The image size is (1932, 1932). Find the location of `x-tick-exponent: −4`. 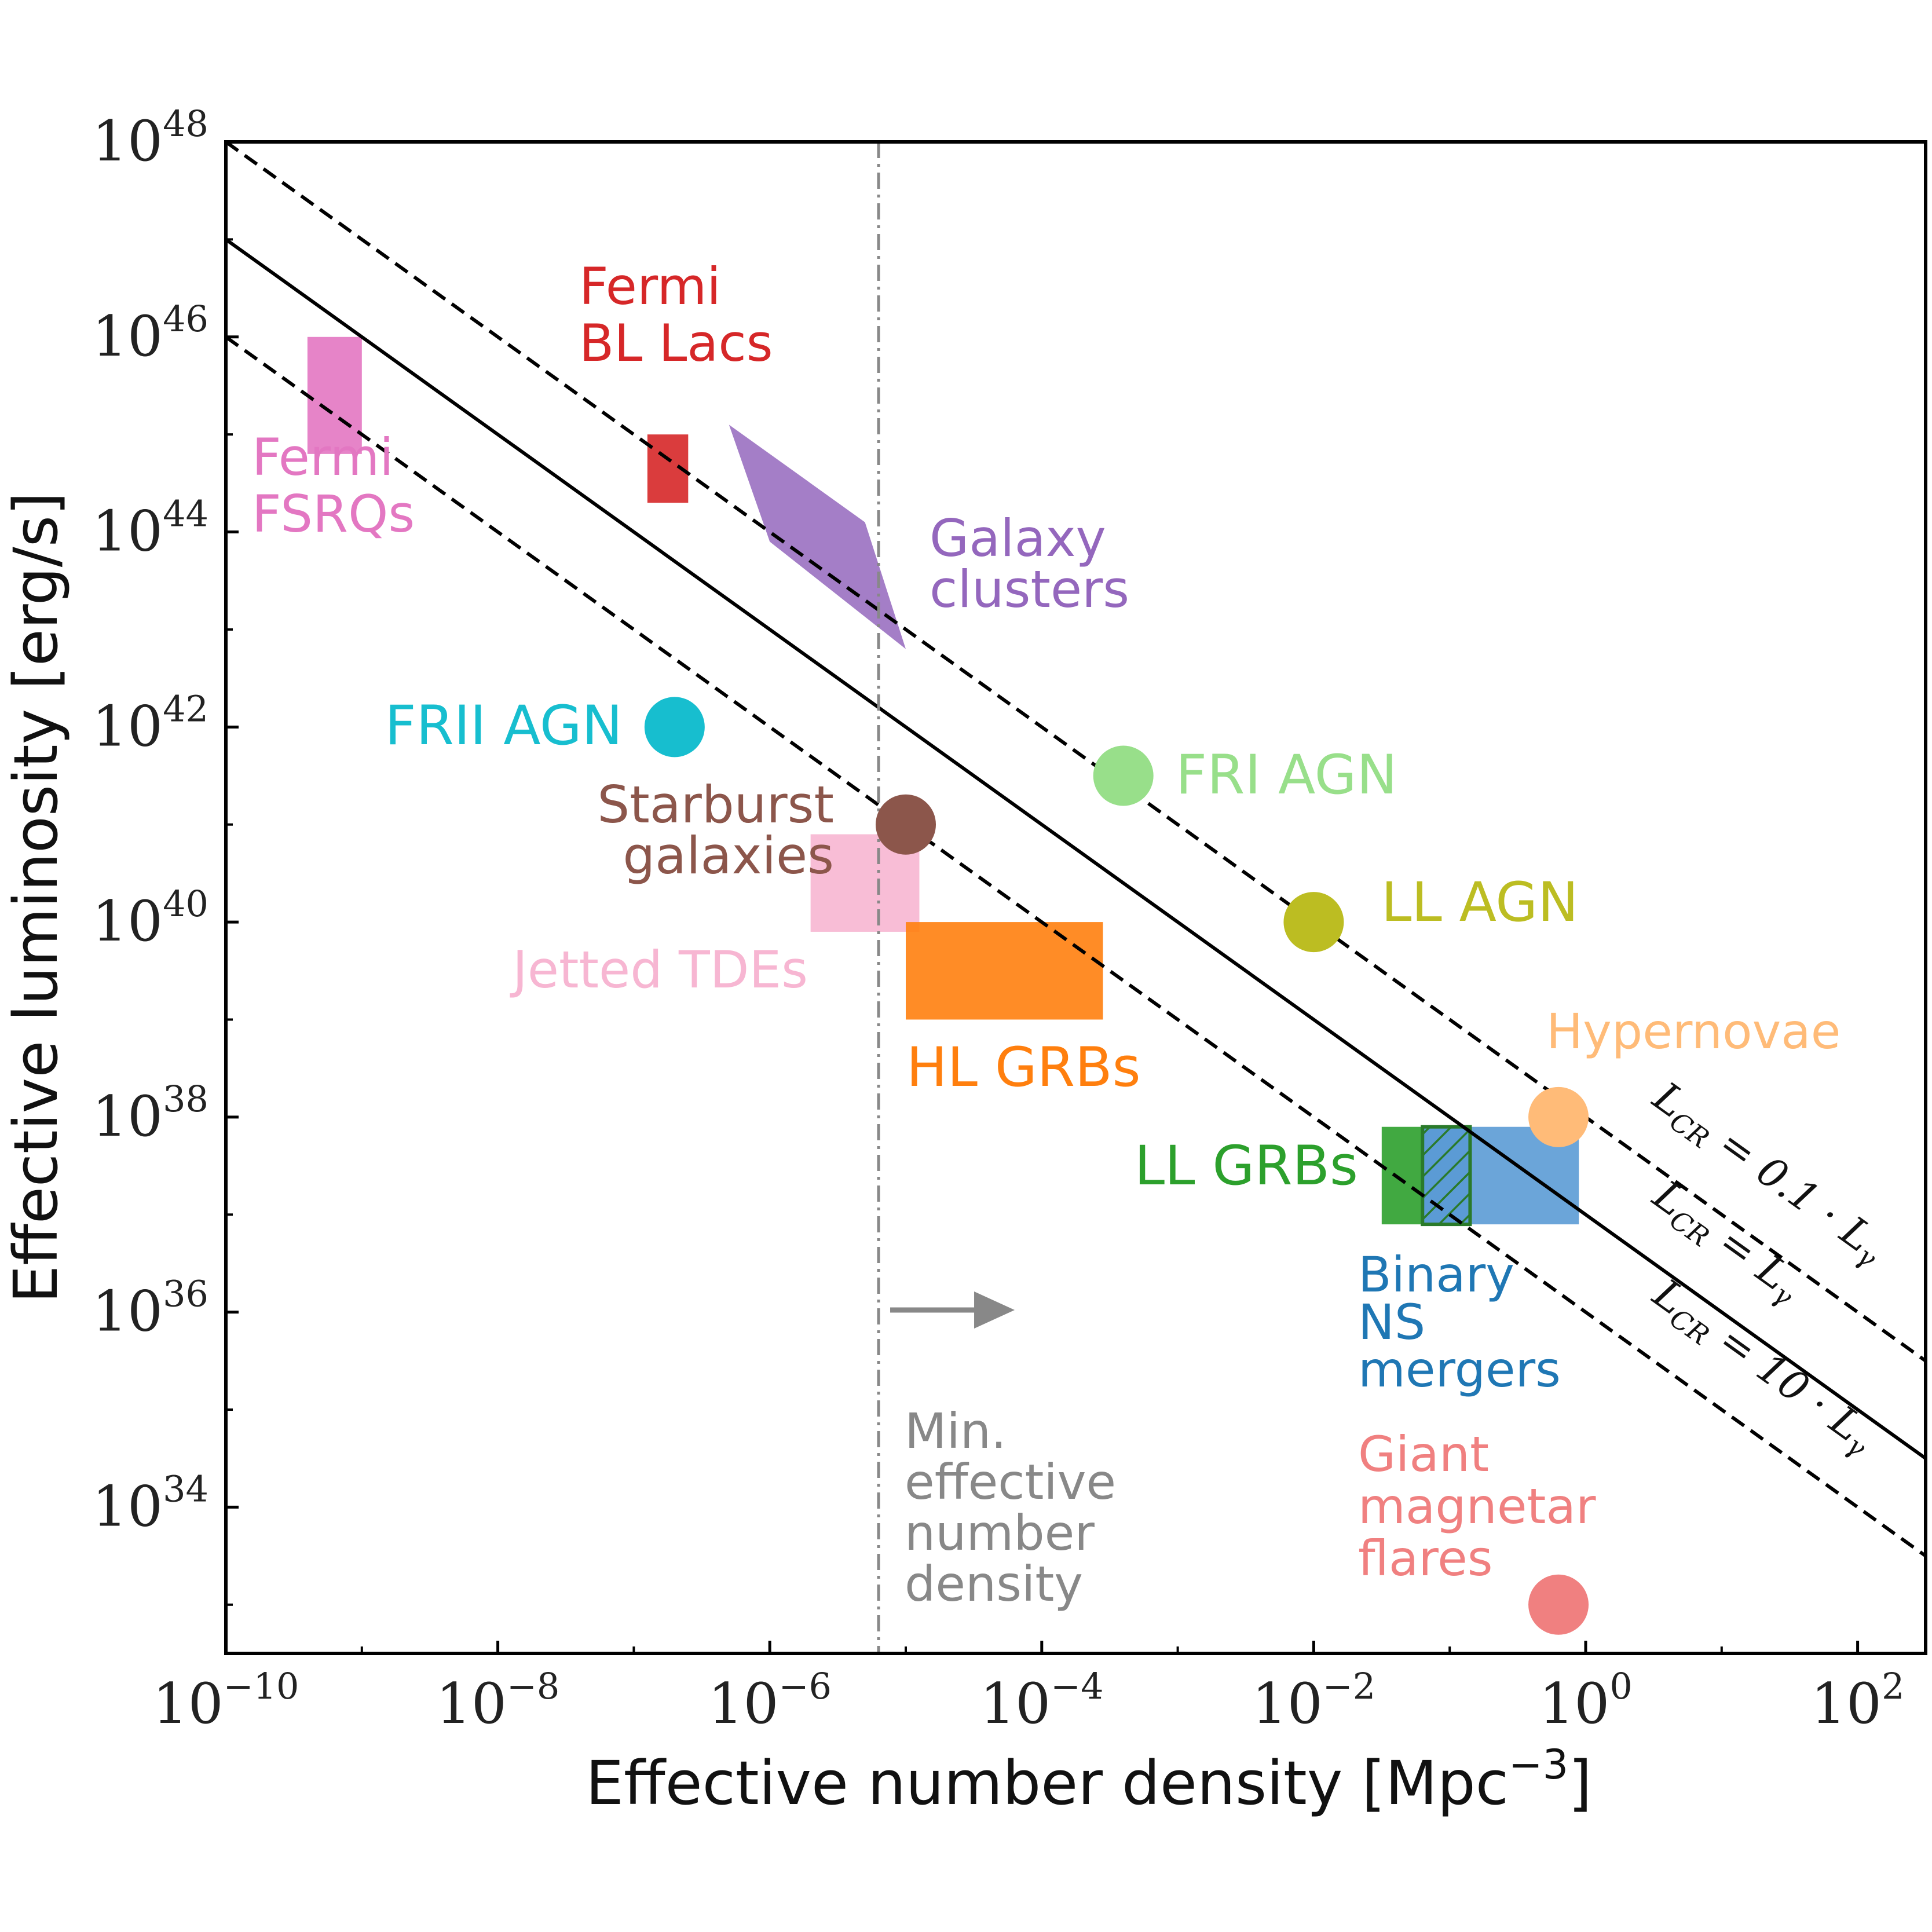

x-tick-exponent: −4 is located at coordinates (1077, 1686).